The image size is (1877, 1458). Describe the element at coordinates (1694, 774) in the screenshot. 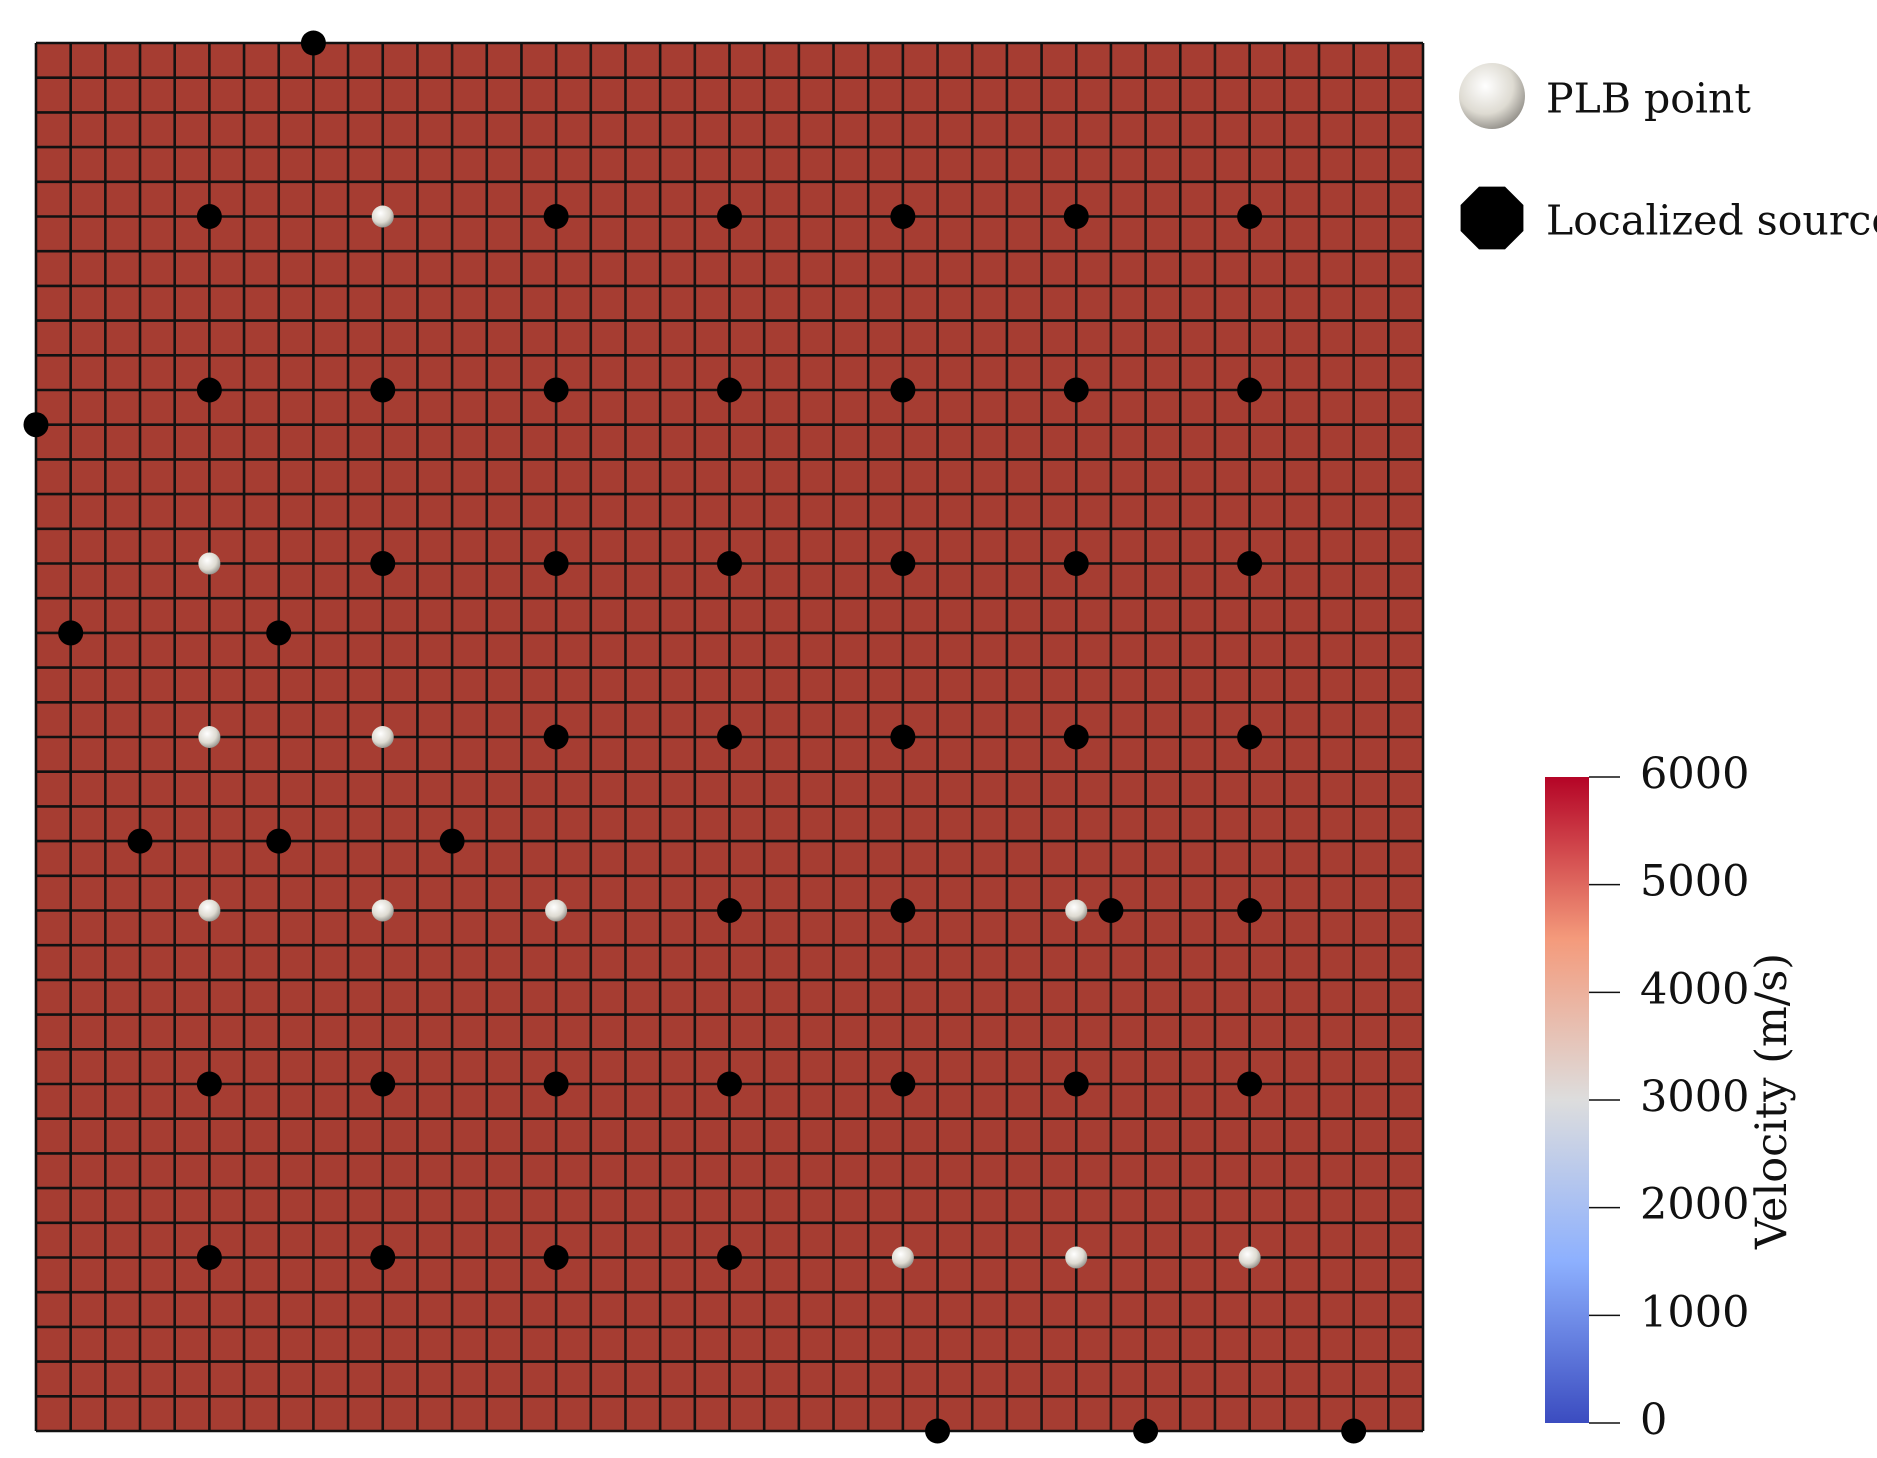

I see `colorbar-tick-label: 6000` at that location.